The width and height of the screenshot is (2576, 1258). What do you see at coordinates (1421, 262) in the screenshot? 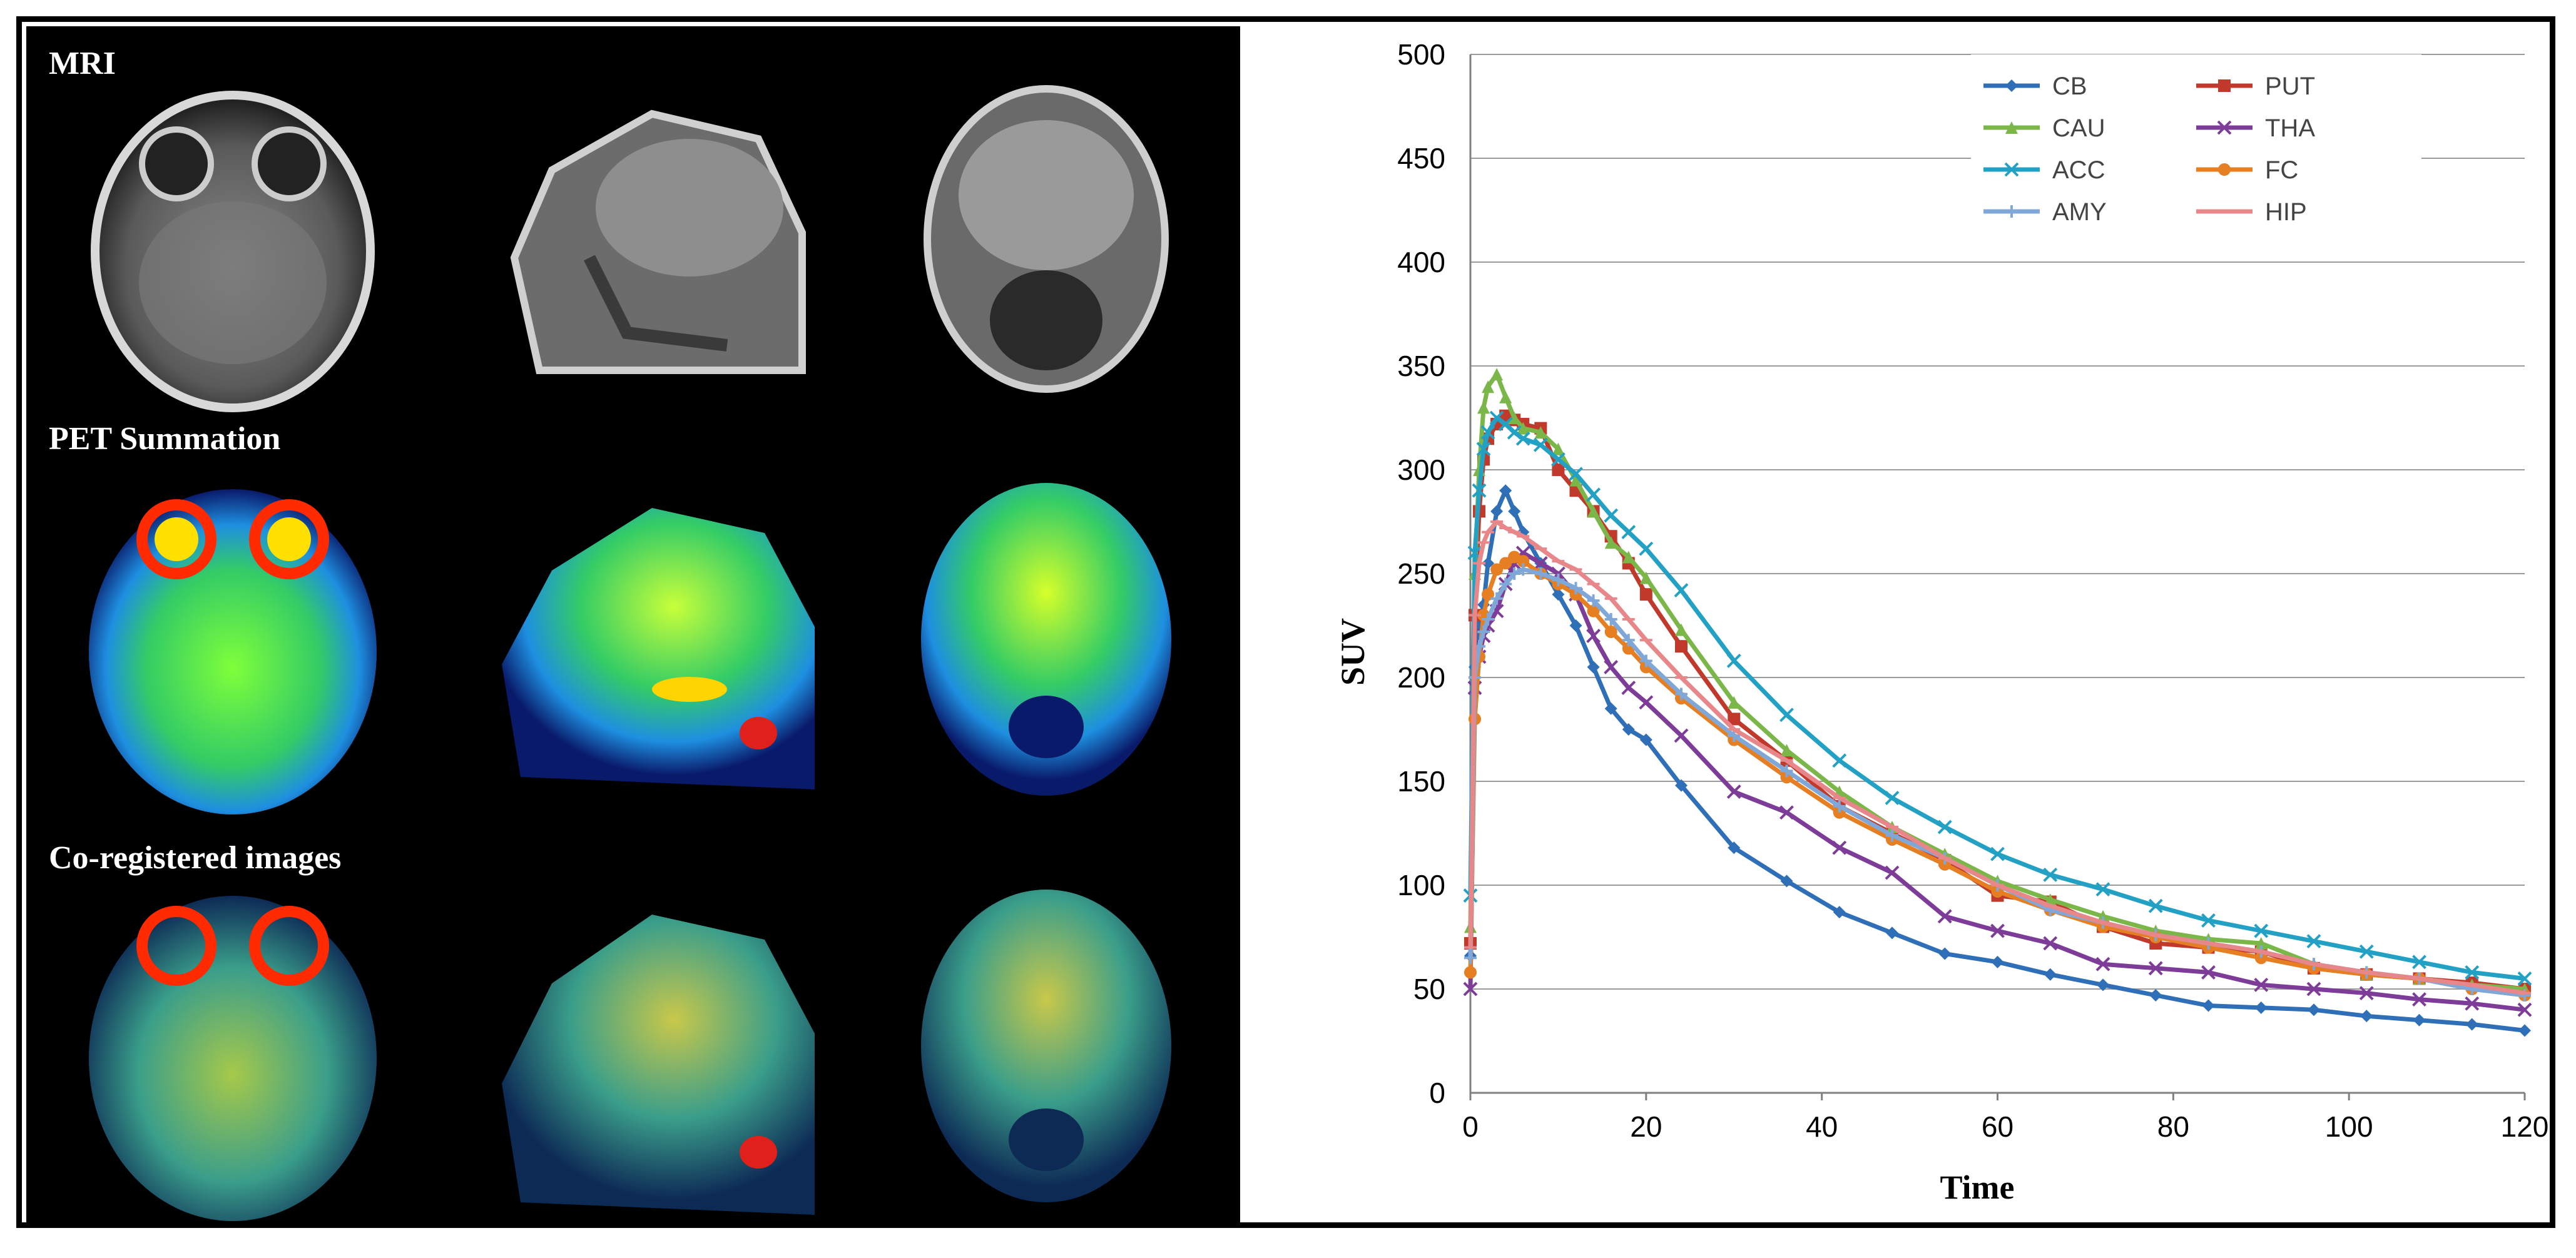
I see `y-tick-label: 400` at bounding box center [1421, 262].